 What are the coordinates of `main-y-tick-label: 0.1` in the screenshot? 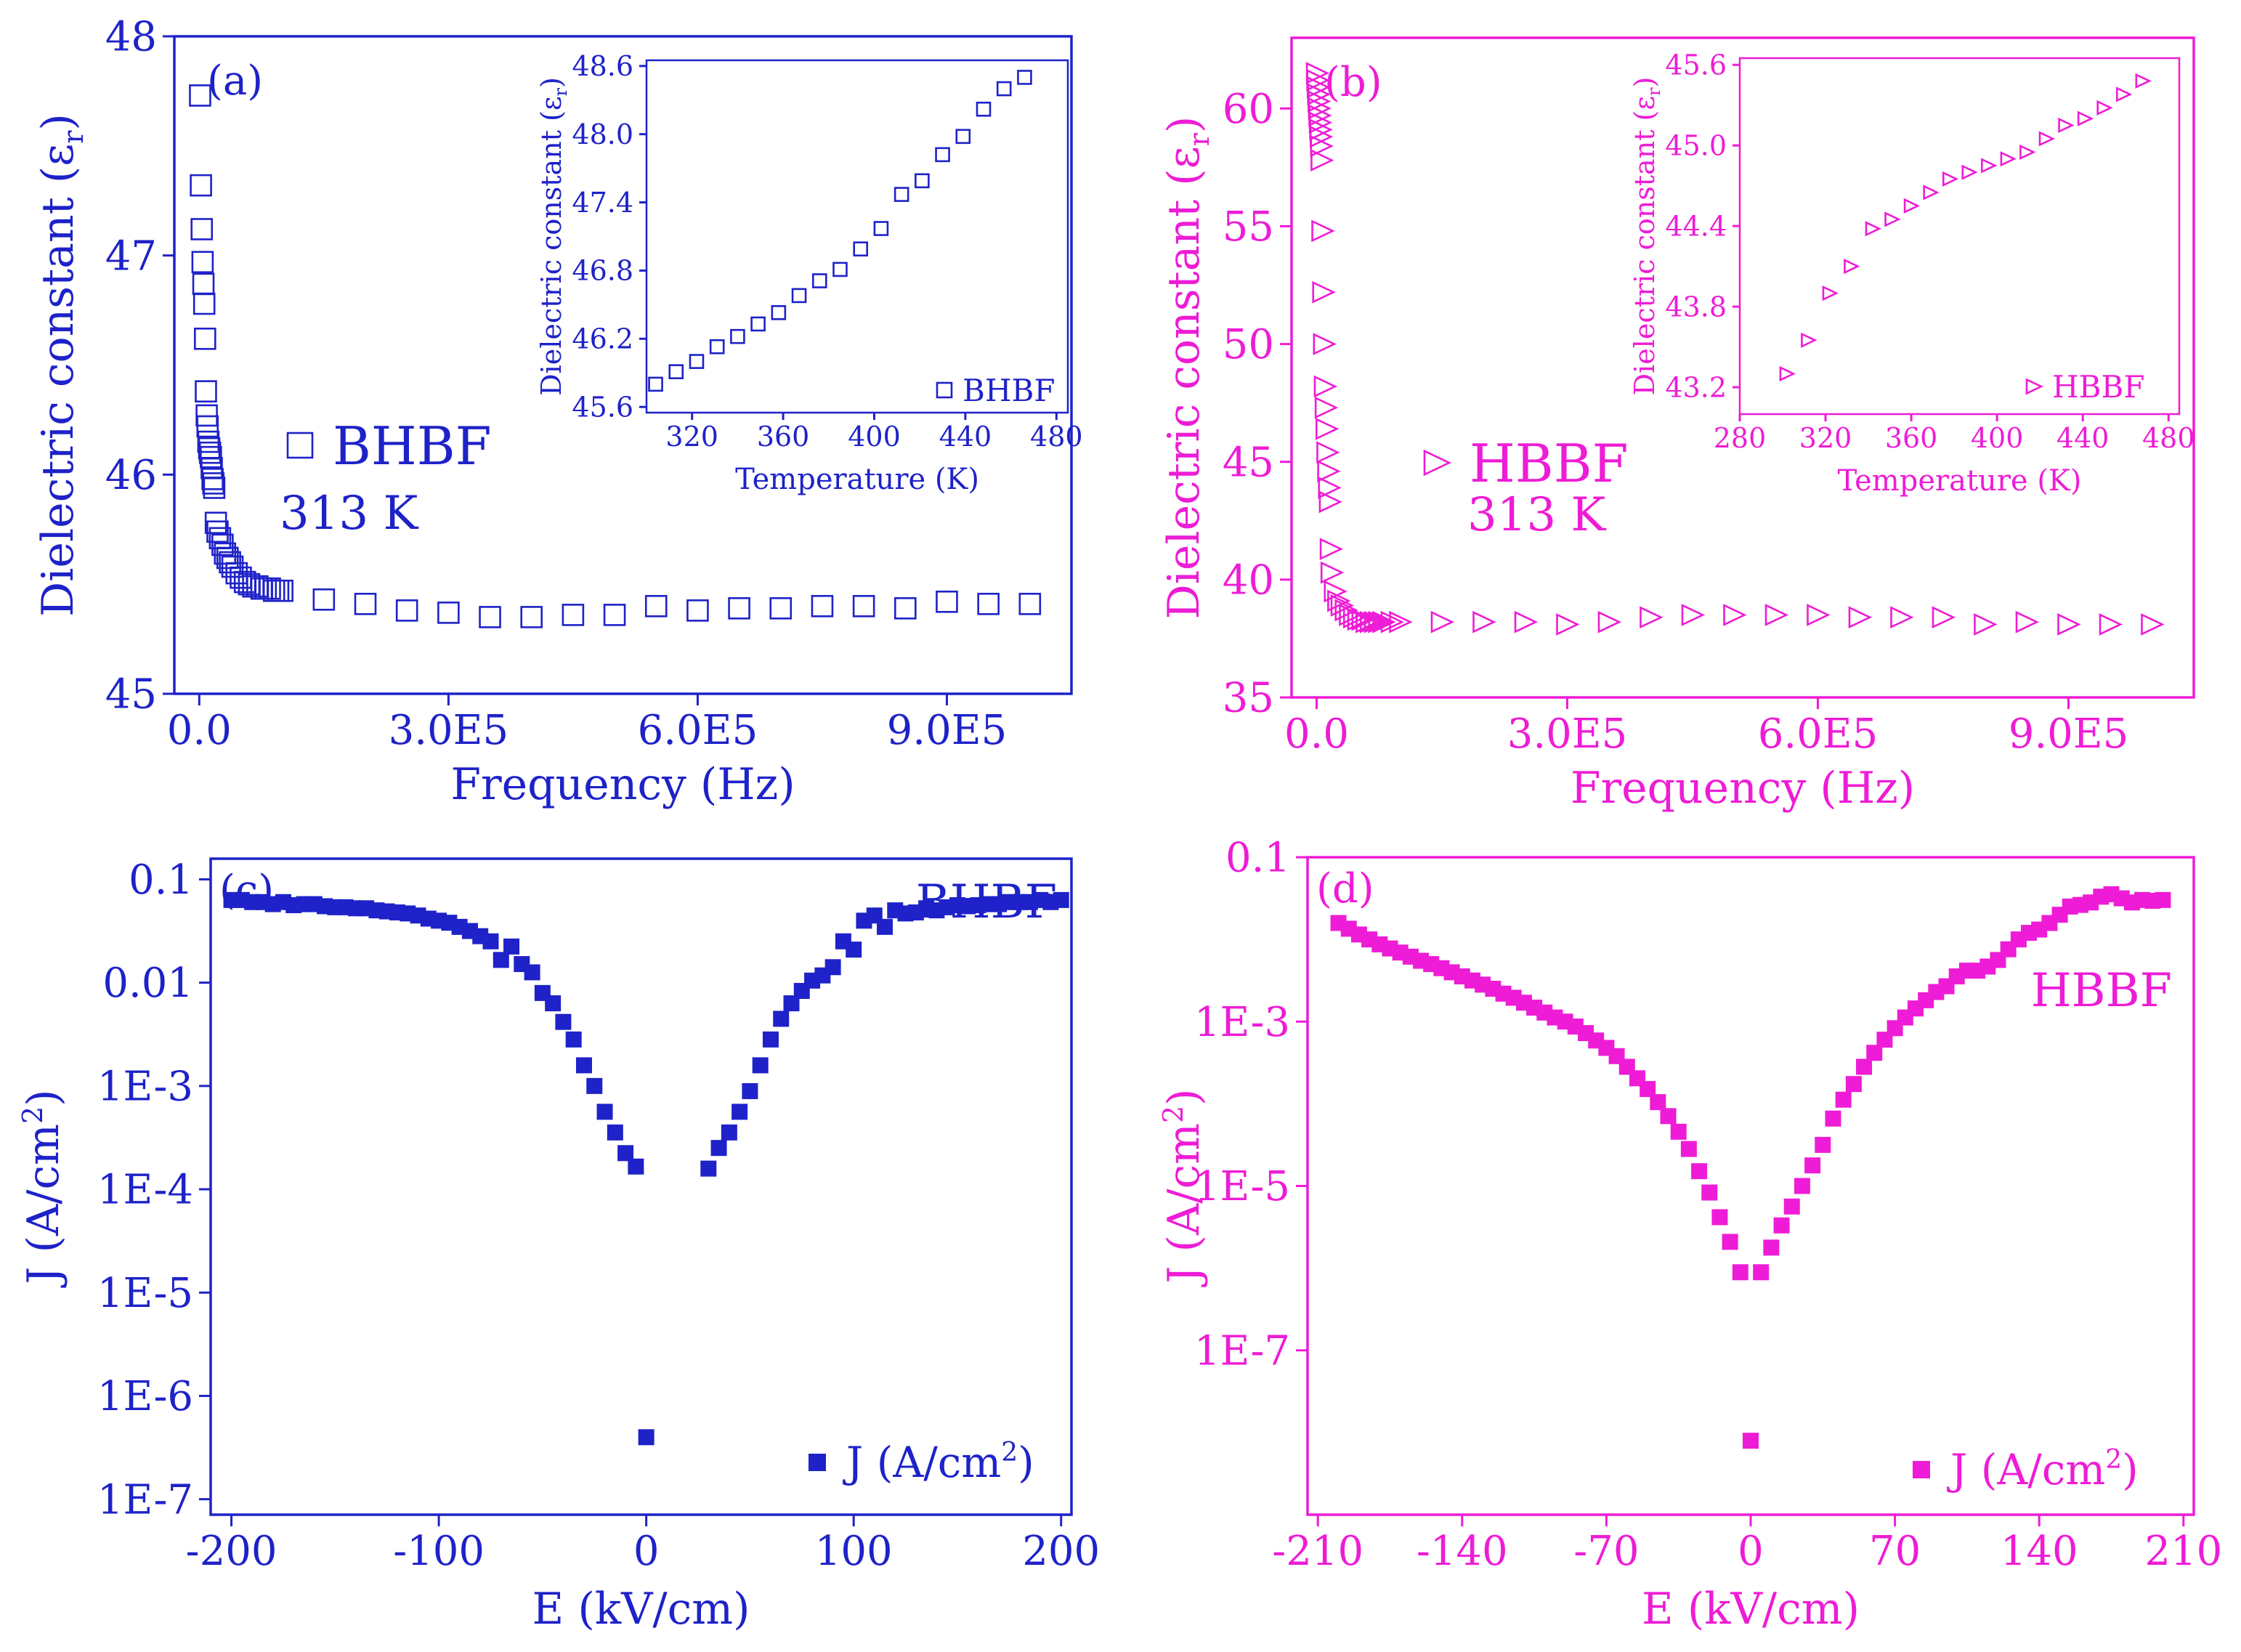 It's located at (1257, 859).